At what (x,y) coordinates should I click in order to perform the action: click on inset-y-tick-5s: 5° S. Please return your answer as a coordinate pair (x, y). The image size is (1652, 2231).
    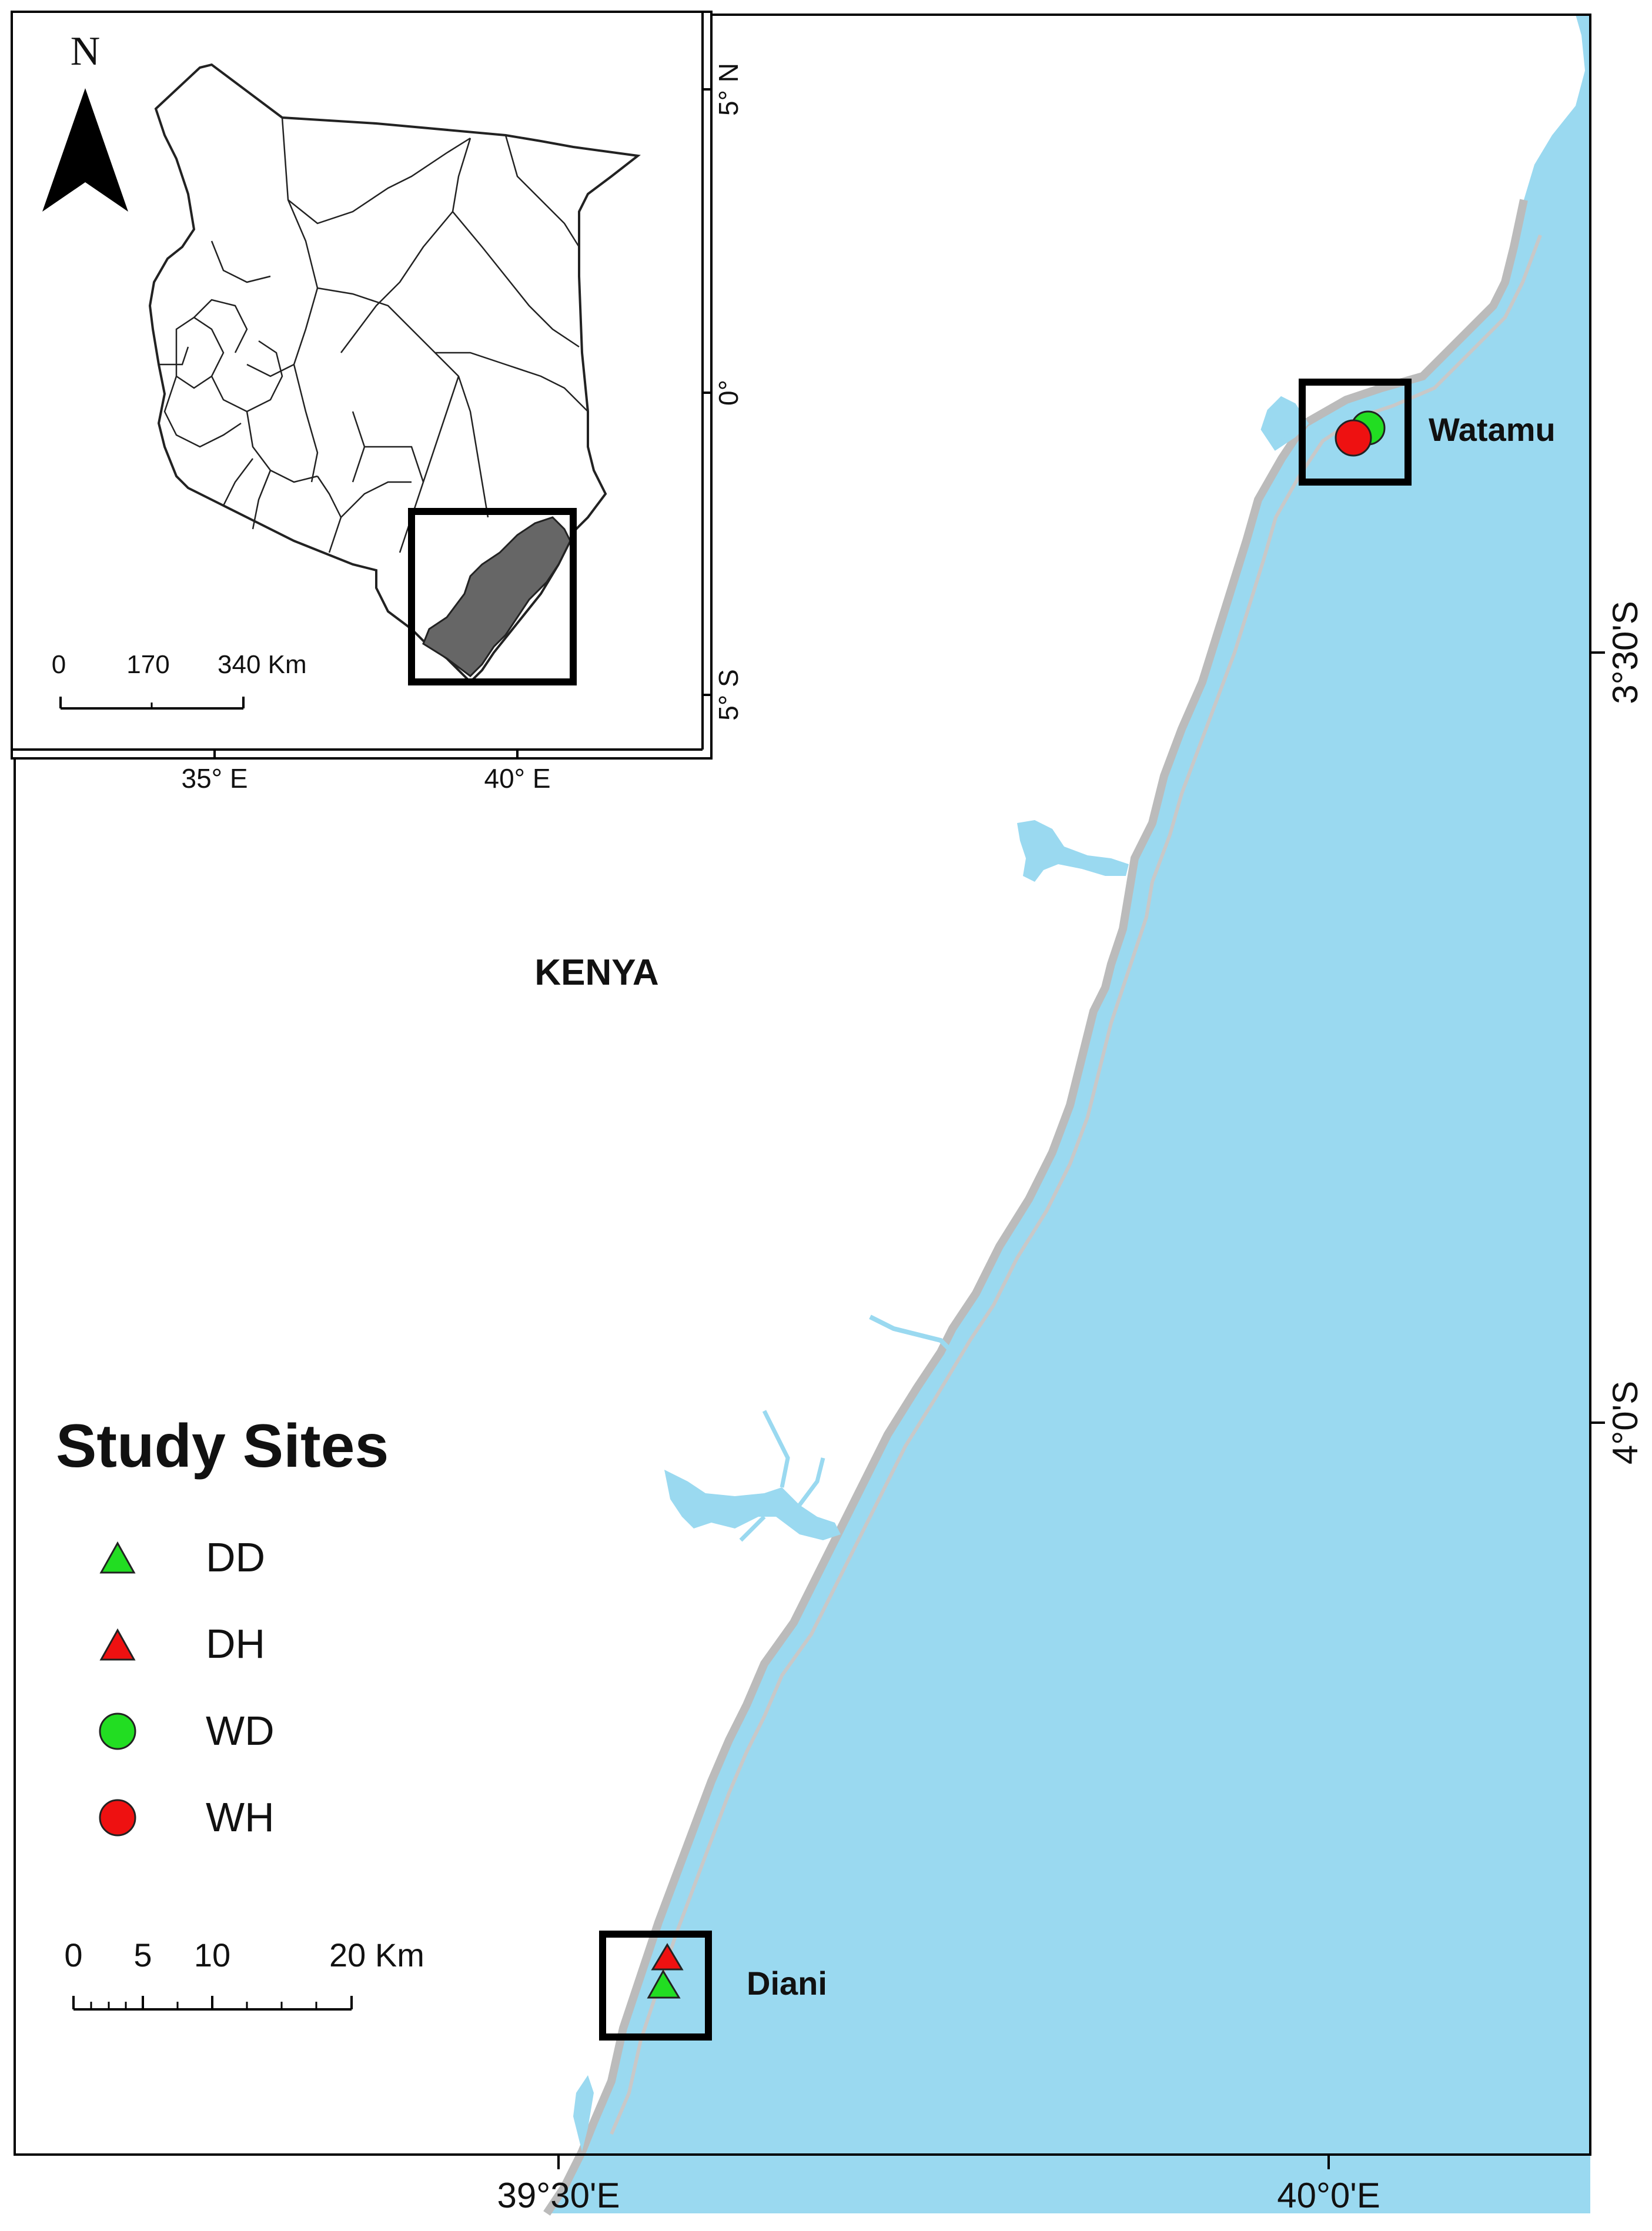
    Looking at the image, I should click on (728, 694).